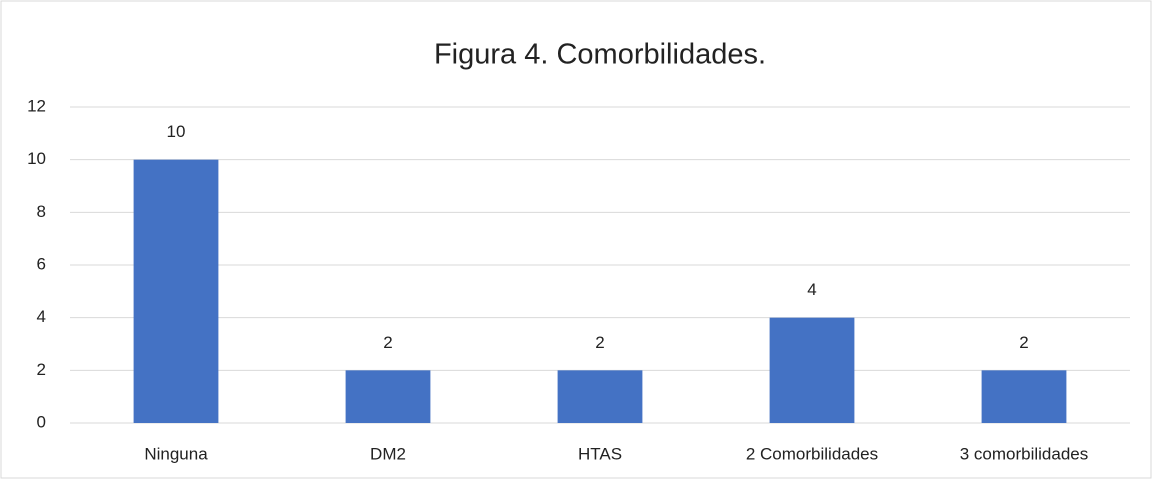  What do you see at coordinates (41, 369) in the screenshot?
I see `y-tick-label: 2` at bounding box center [41, 369].